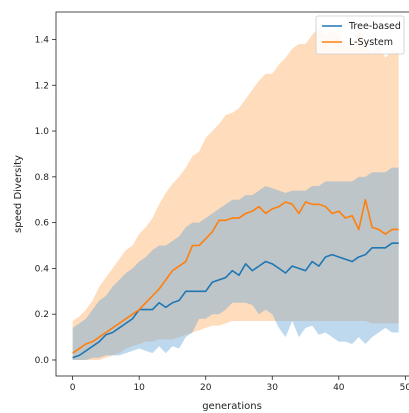 This screenshot has height=413, width=409. I want to click on y-tick-label: 1.2, so click(42, 86).